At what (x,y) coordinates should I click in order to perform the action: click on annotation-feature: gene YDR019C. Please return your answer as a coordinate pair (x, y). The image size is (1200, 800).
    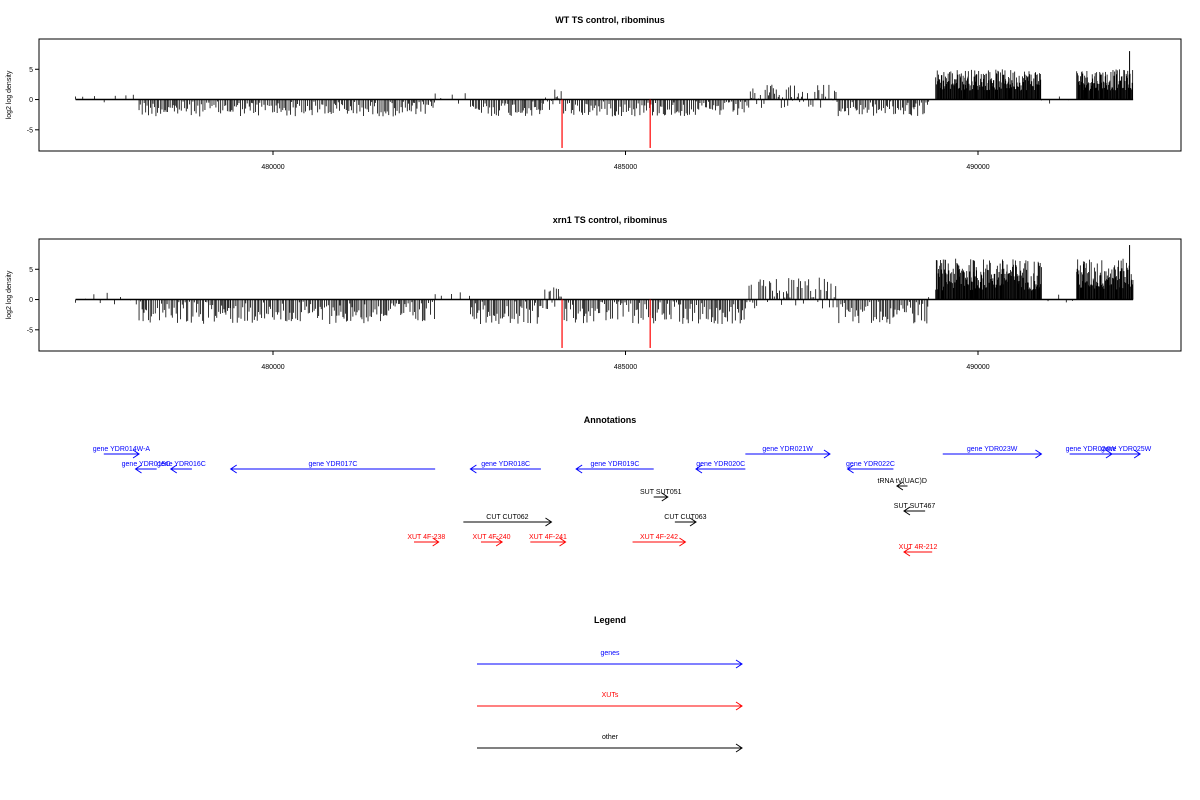
    Looking at the image, I should click on (614, 467).